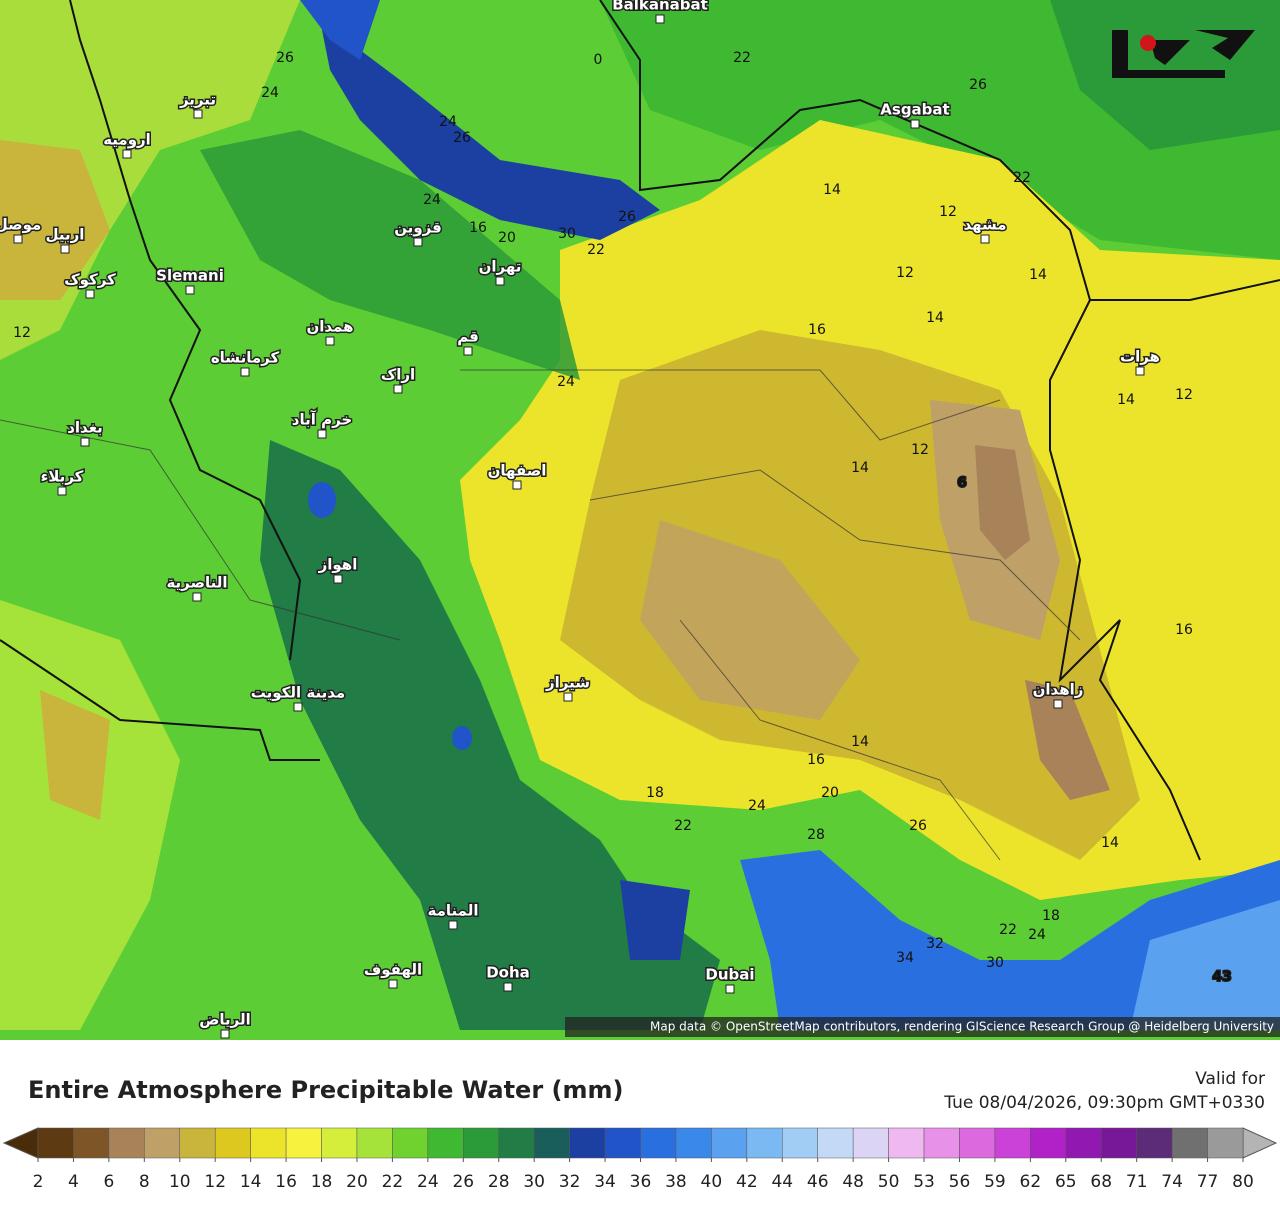 This screenshot has width=1280, height=1217. What do you see at coordinates (508, 973) in the screenshot?
I see `city-label: Doha` at bounding box center [508, 973].